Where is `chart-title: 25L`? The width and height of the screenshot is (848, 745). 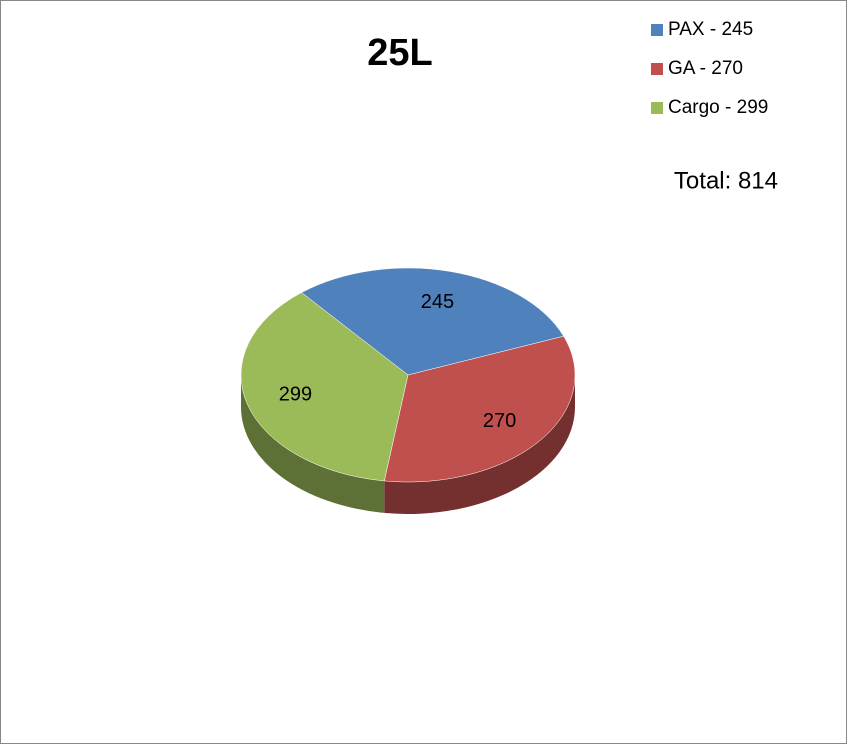 chart-title: 25L is located at coordinates (399, 53).